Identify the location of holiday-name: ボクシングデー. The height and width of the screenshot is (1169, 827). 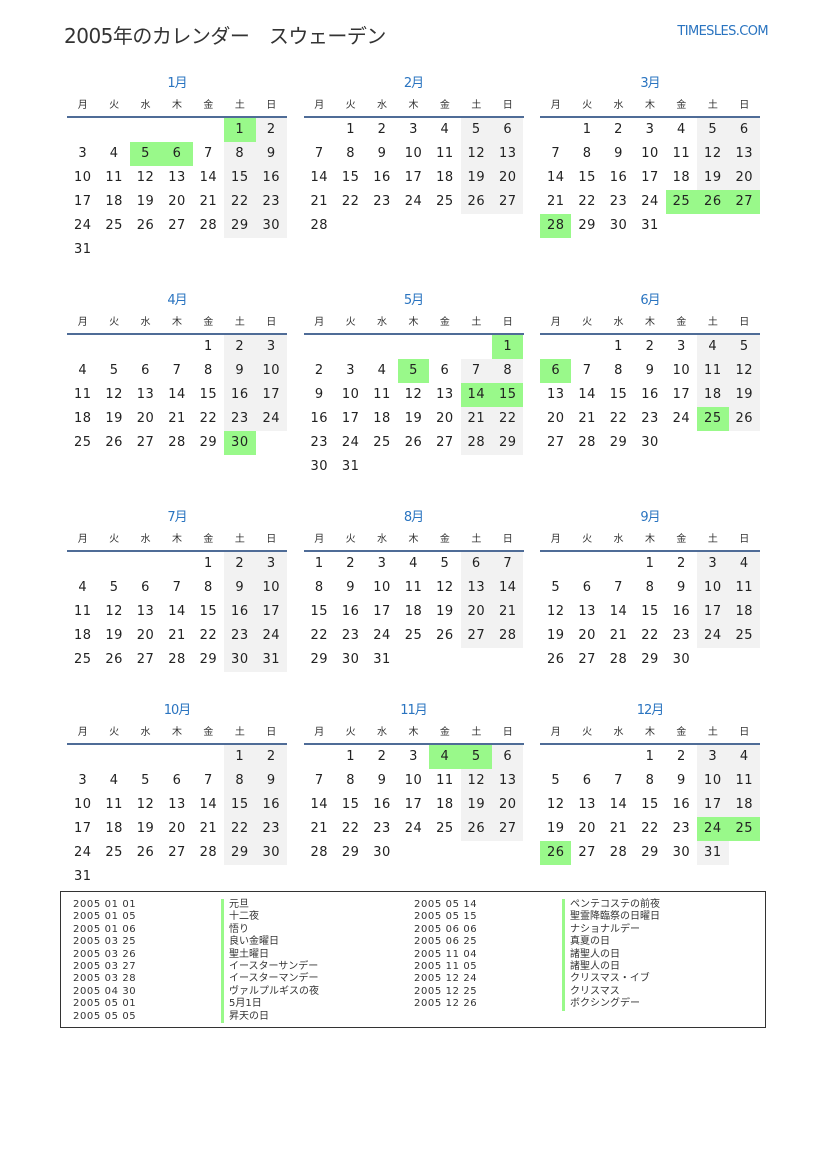
(601, 1004).